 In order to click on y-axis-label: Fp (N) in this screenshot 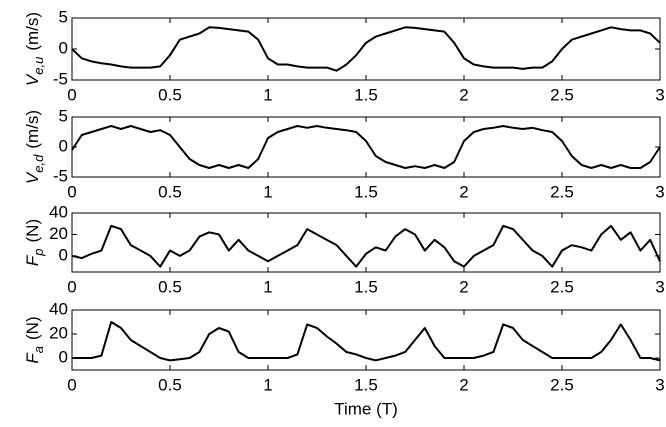, I will do `click(34, 242)`.